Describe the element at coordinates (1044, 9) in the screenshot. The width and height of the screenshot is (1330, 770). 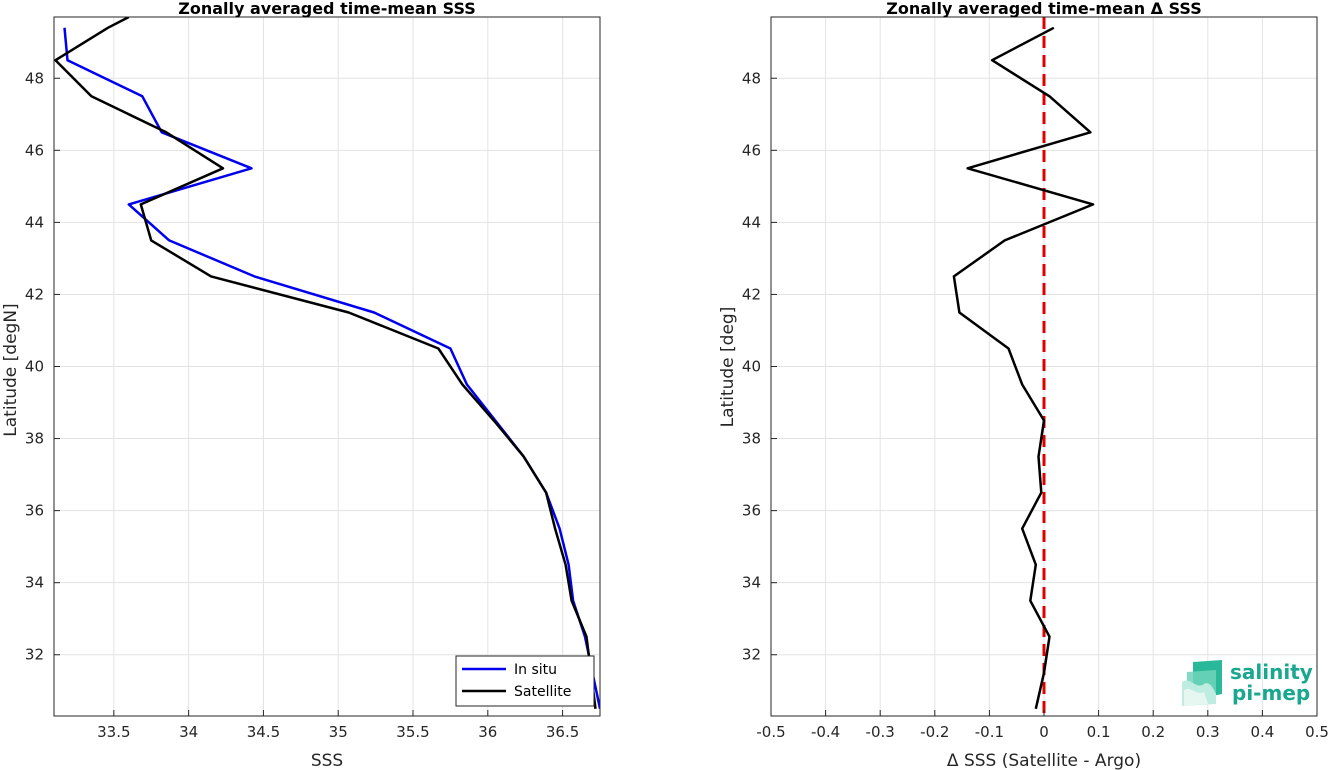
I see `delta-chart-title: Zonally averaged time-mean Δ SSS` at that location.